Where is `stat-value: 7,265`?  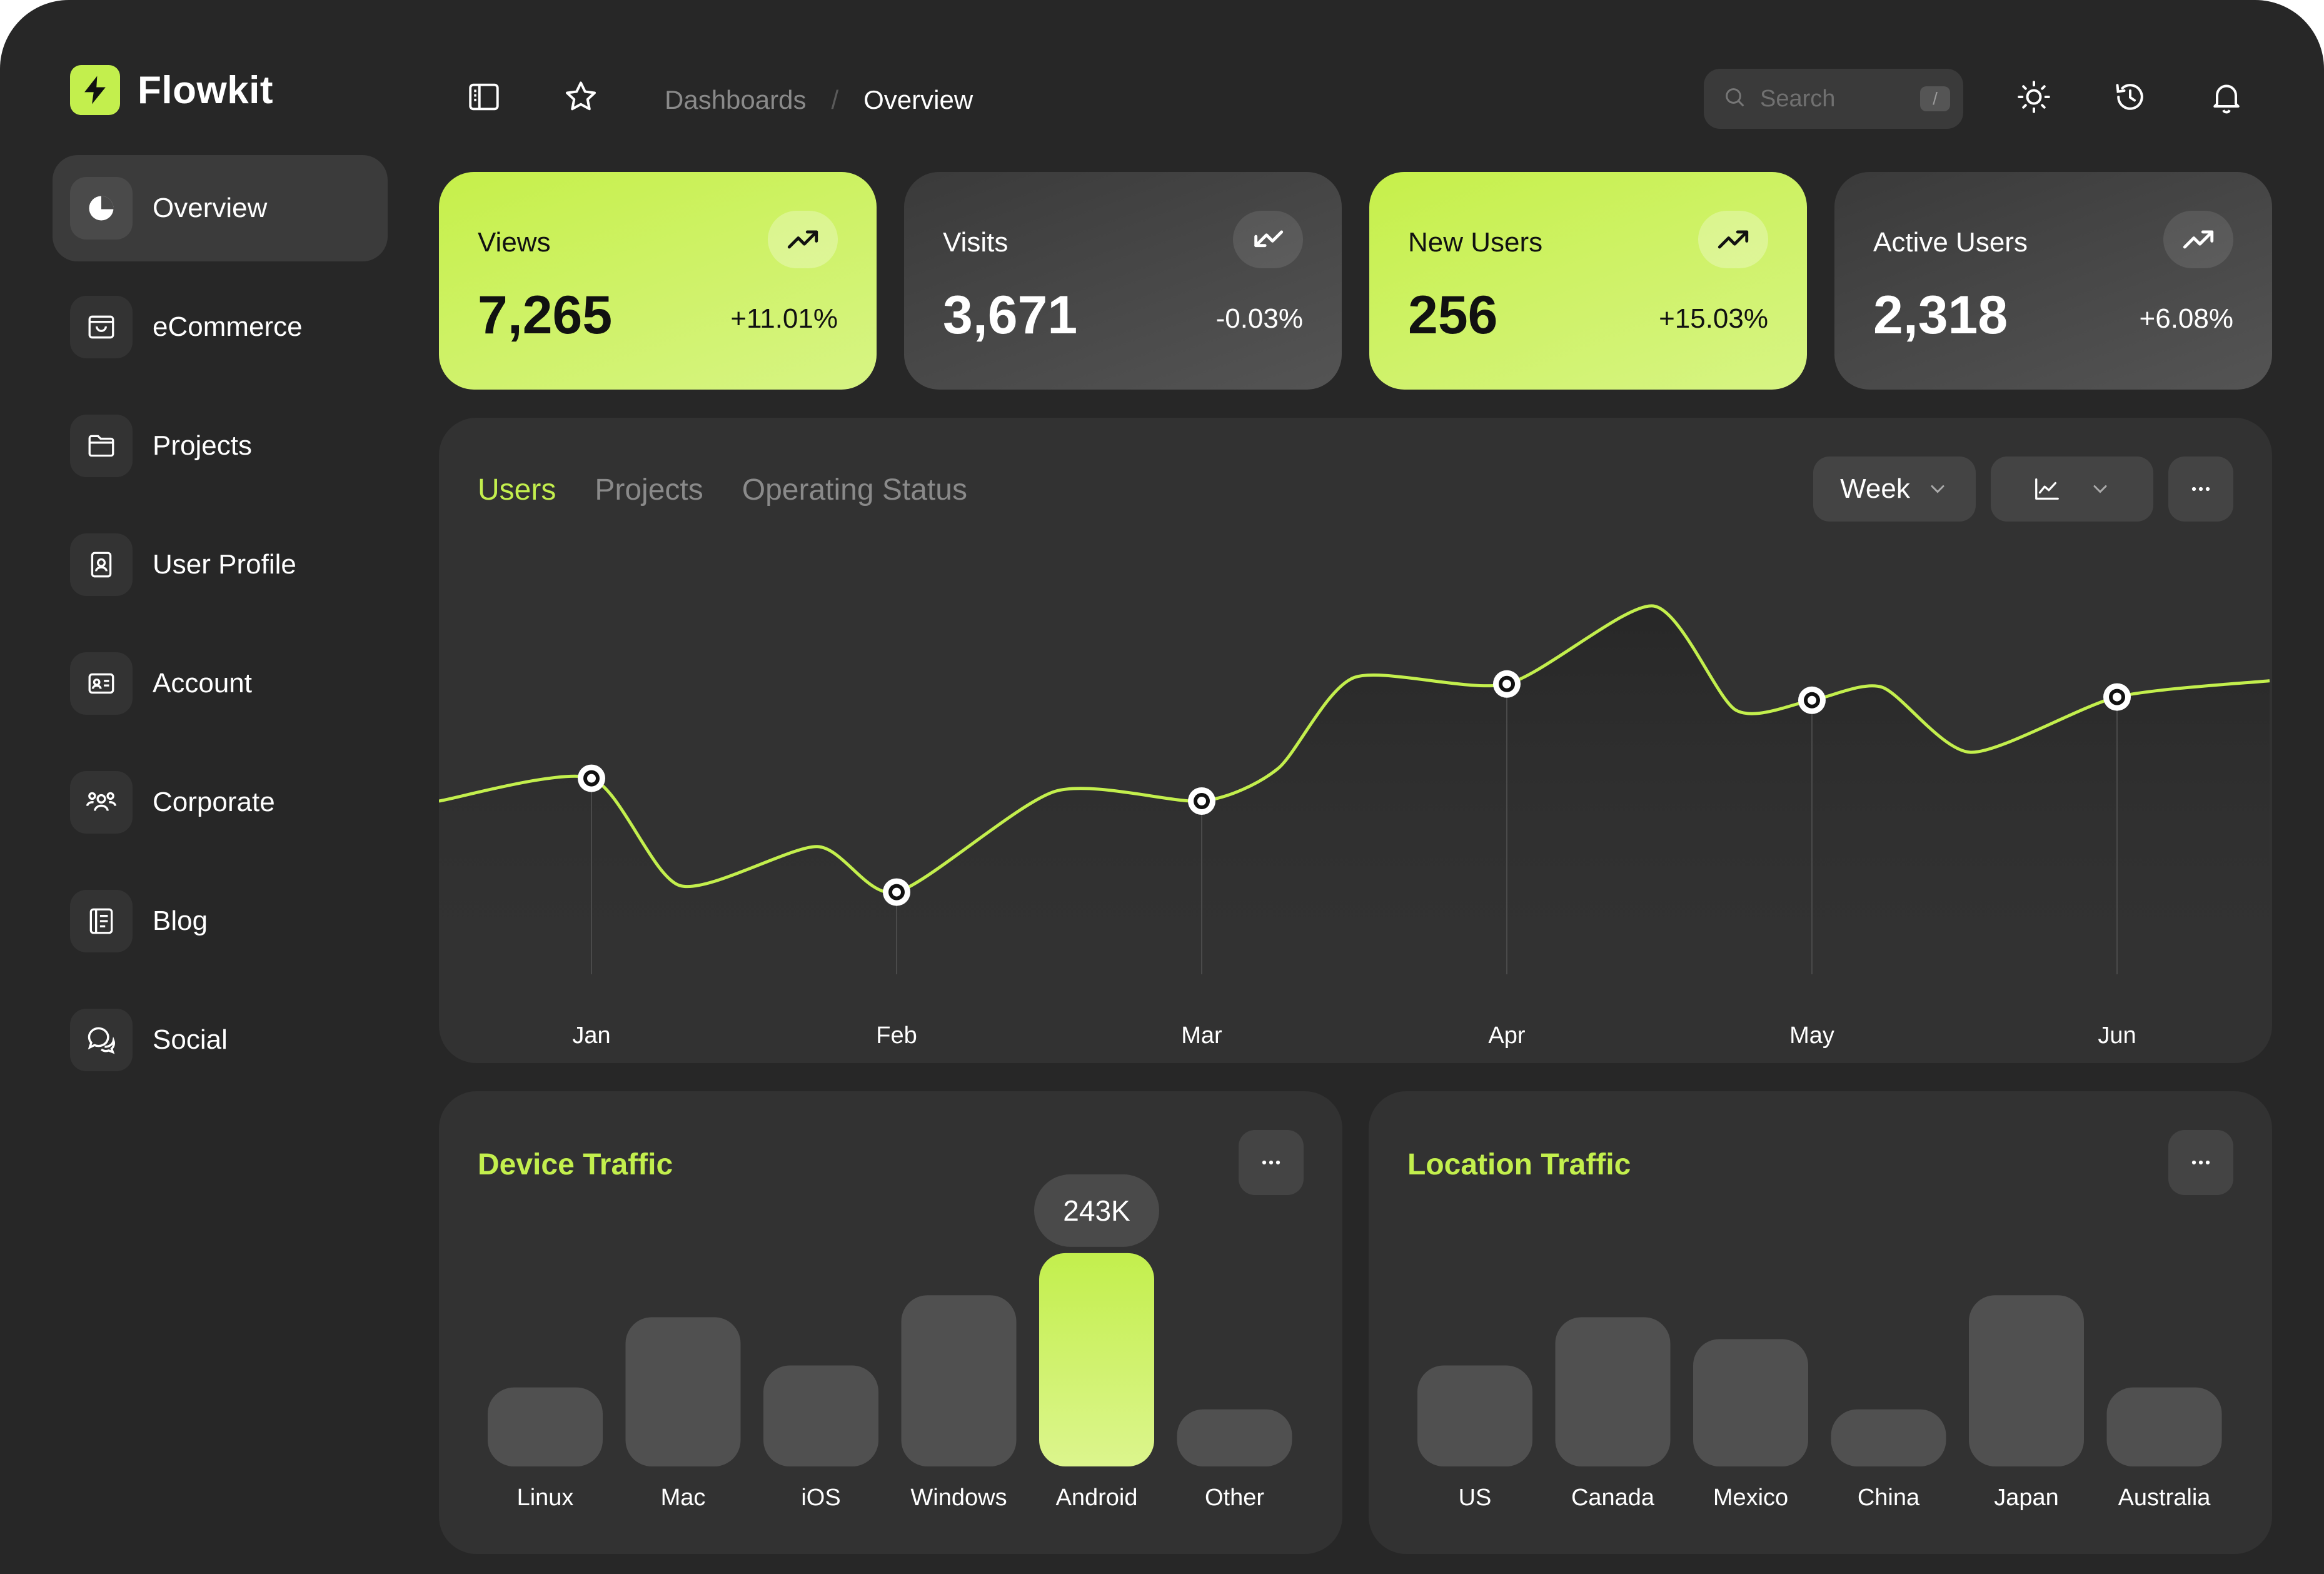
stat-value: 7,265 is located at coordinates (545, 315).